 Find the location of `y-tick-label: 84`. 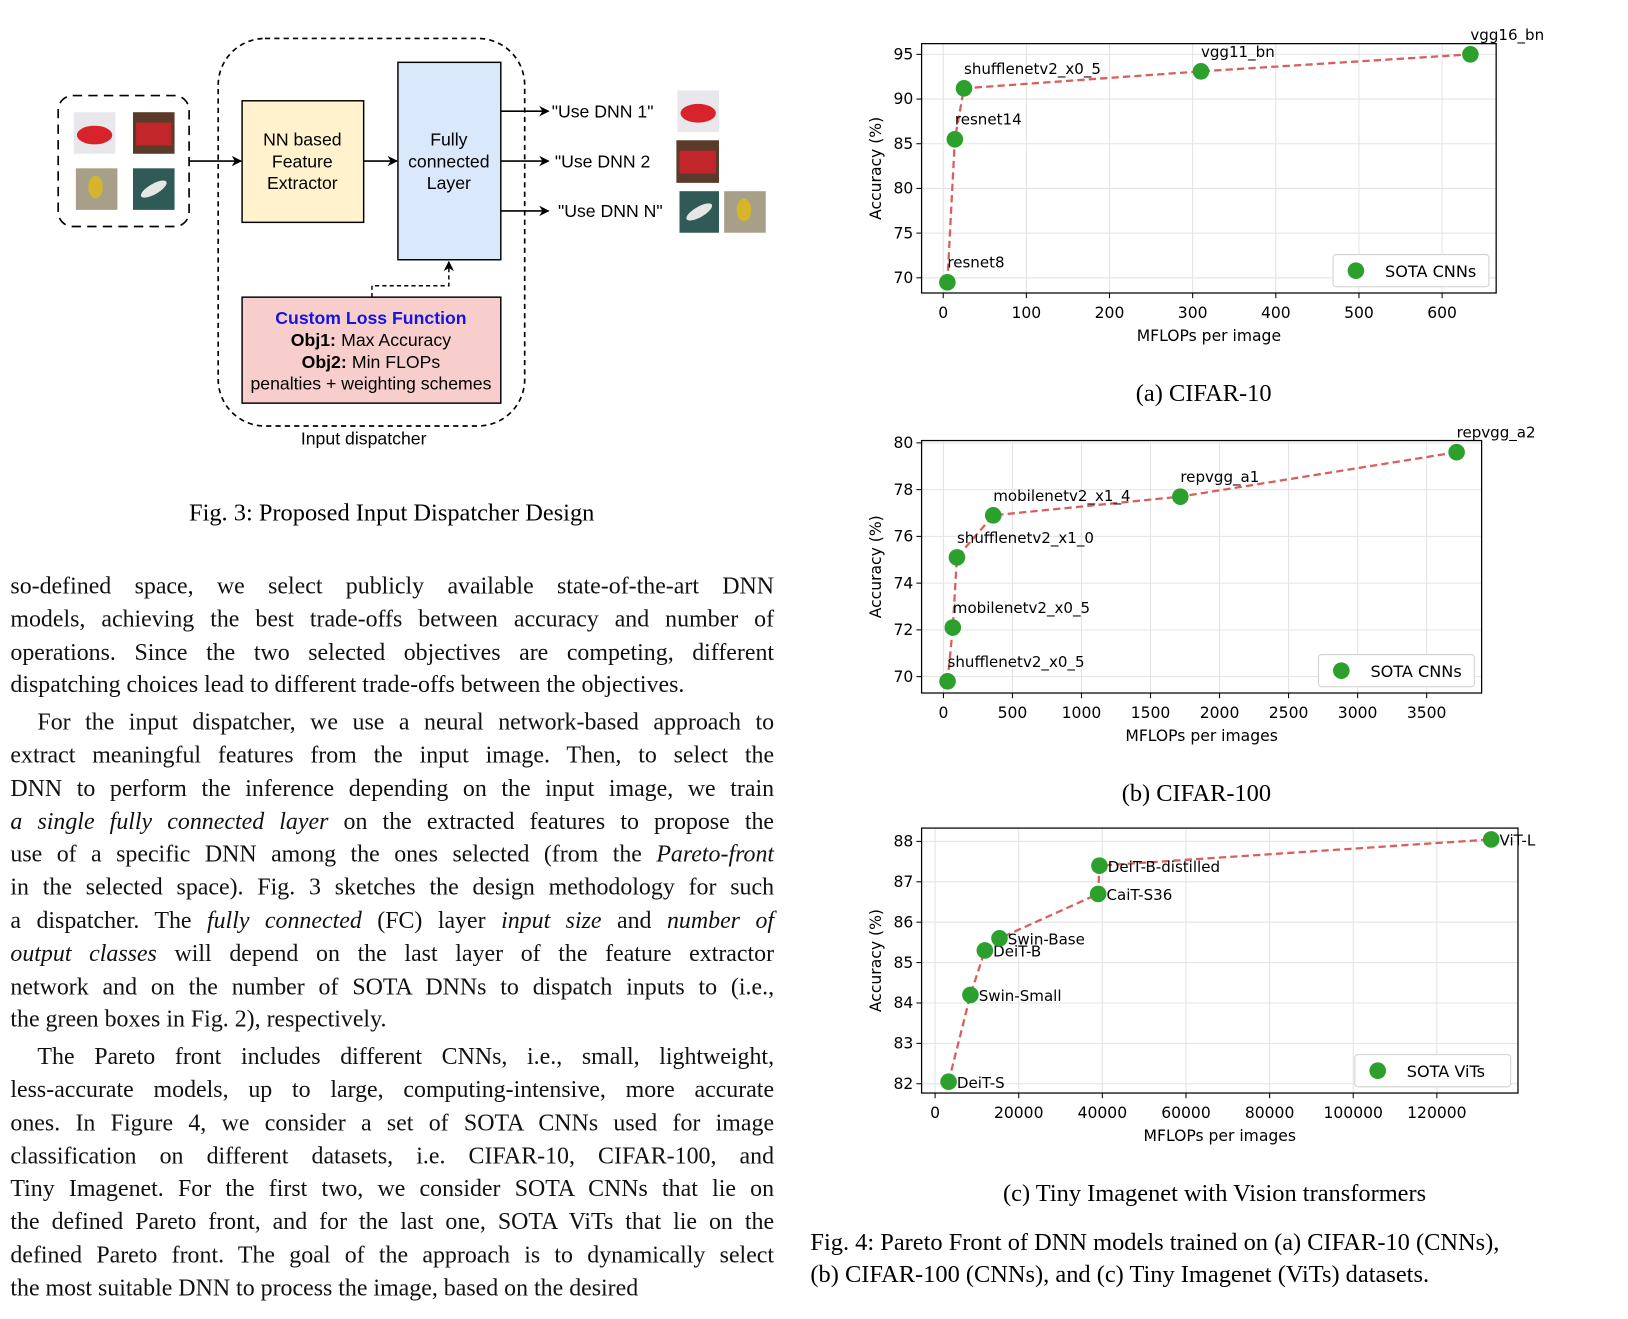

y-tick-label: 84 is located at coordinates (903, 1003).